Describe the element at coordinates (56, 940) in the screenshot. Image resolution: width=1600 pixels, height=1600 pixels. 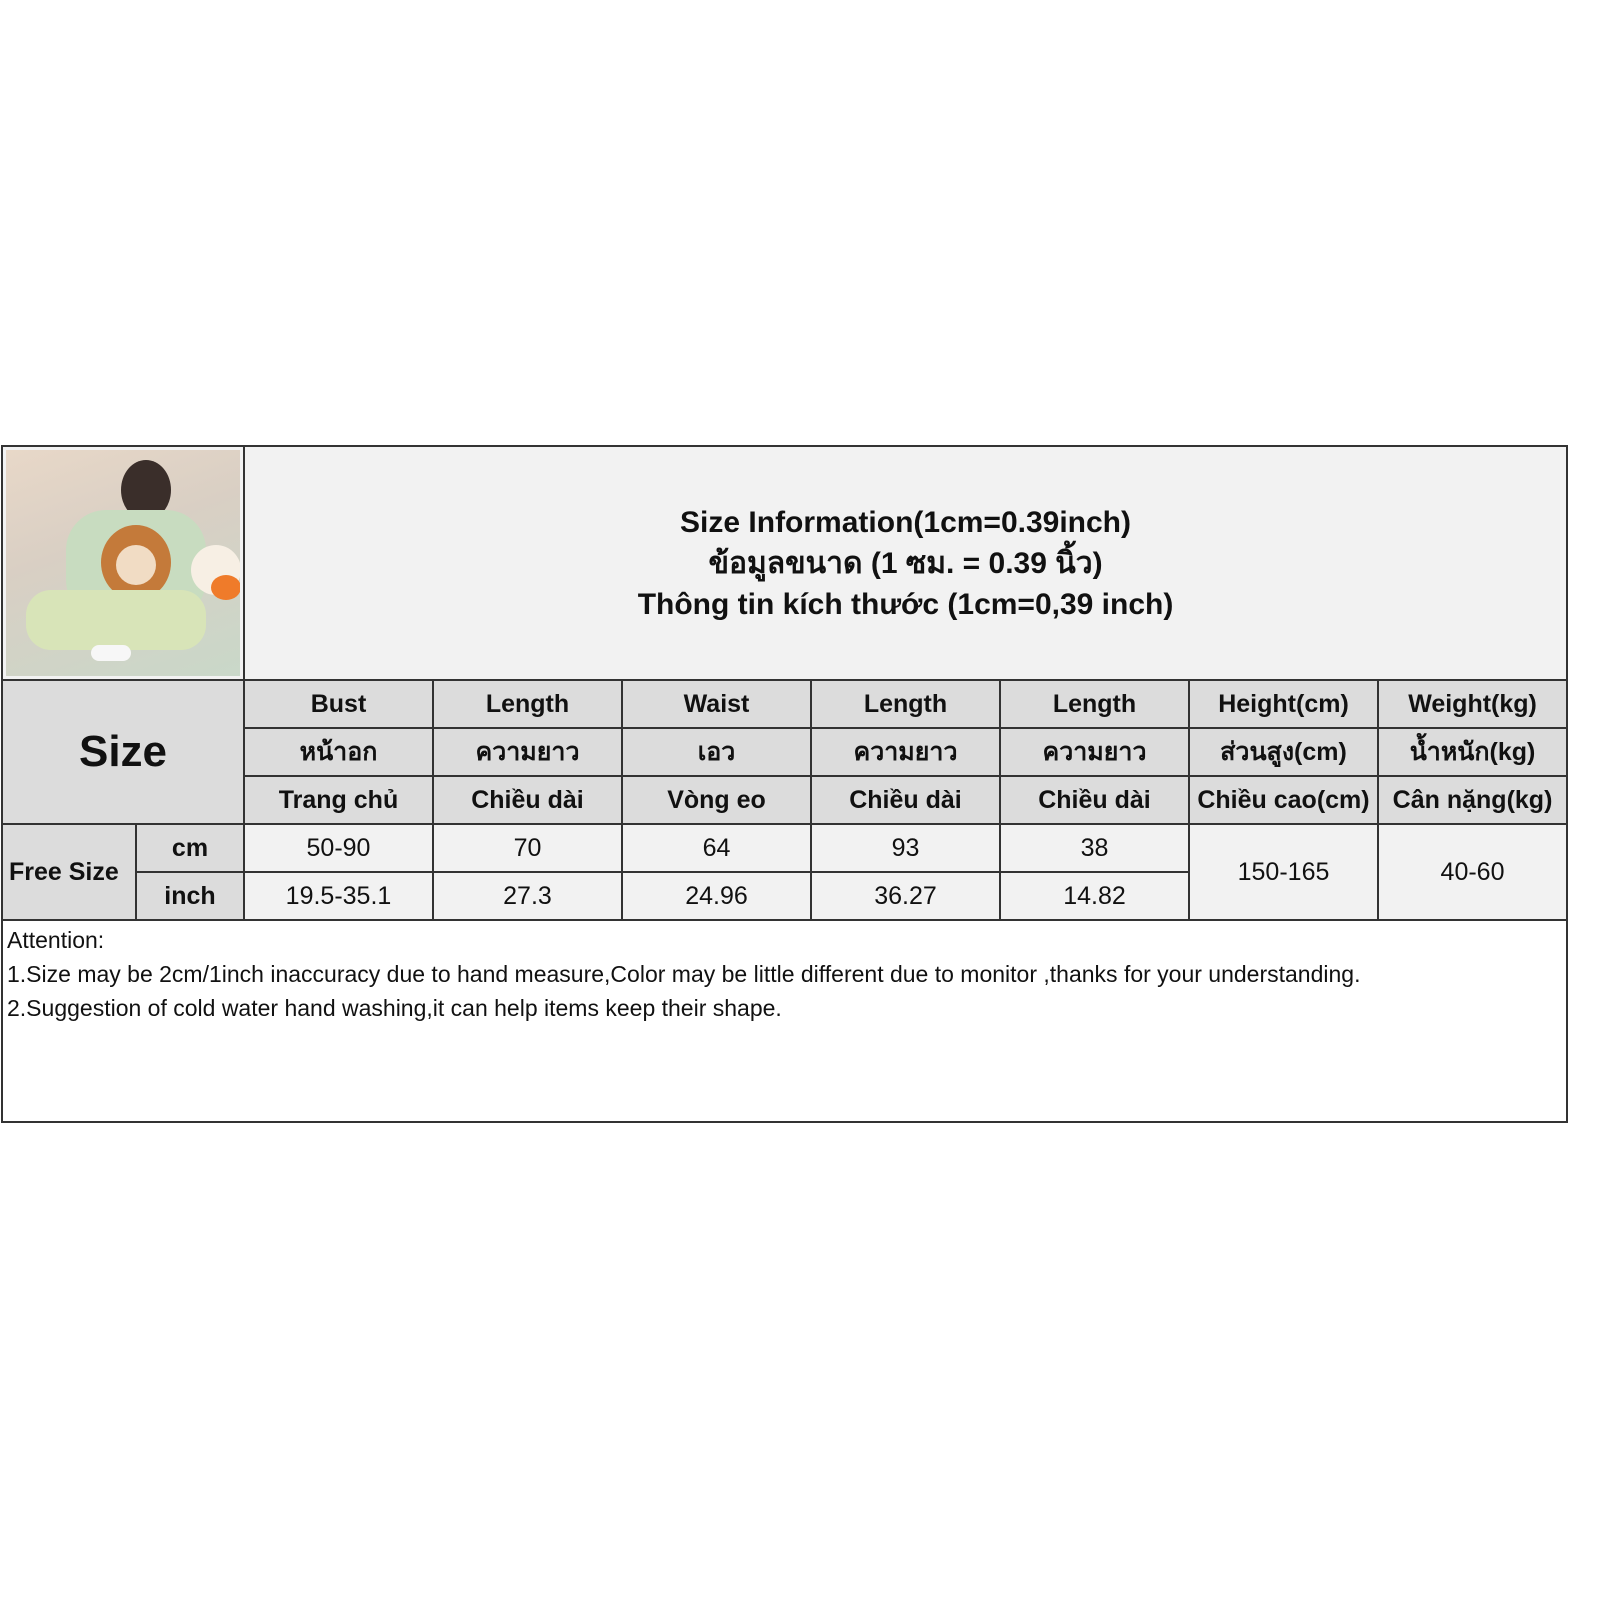
I see `attention-heading: Attention:` at that location.